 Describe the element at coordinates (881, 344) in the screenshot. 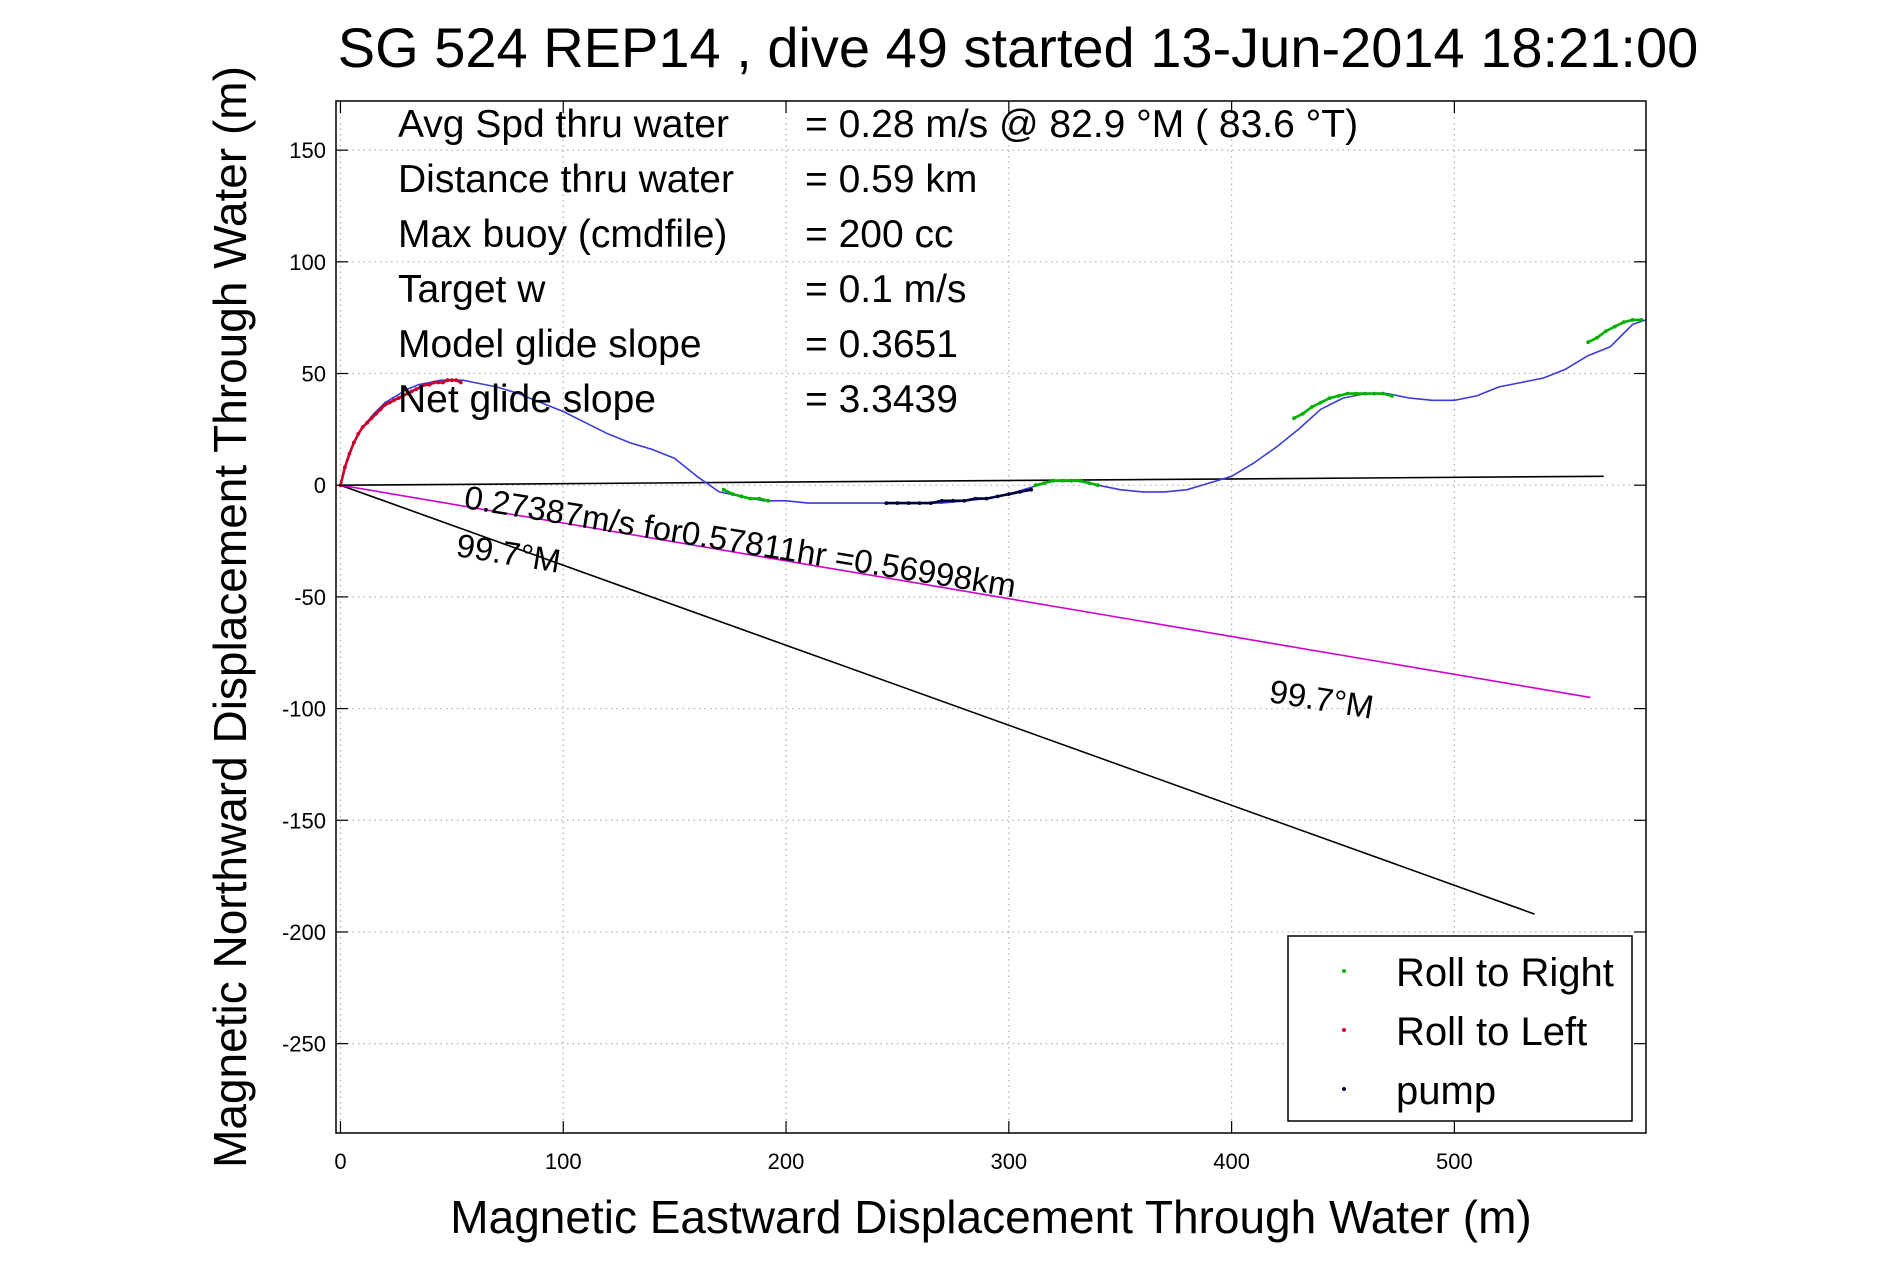

I see `stat-value-model-glide: = 0.3651` at that location.